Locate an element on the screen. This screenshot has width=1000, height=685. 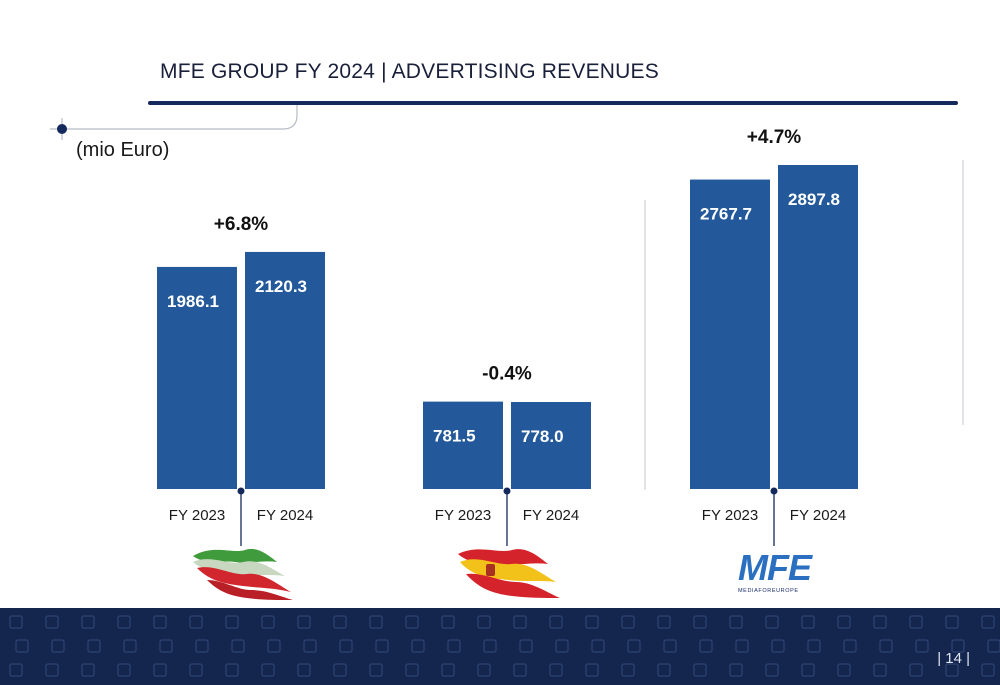
bar-value-label: 781.5 is located at coordinates (454, 436).